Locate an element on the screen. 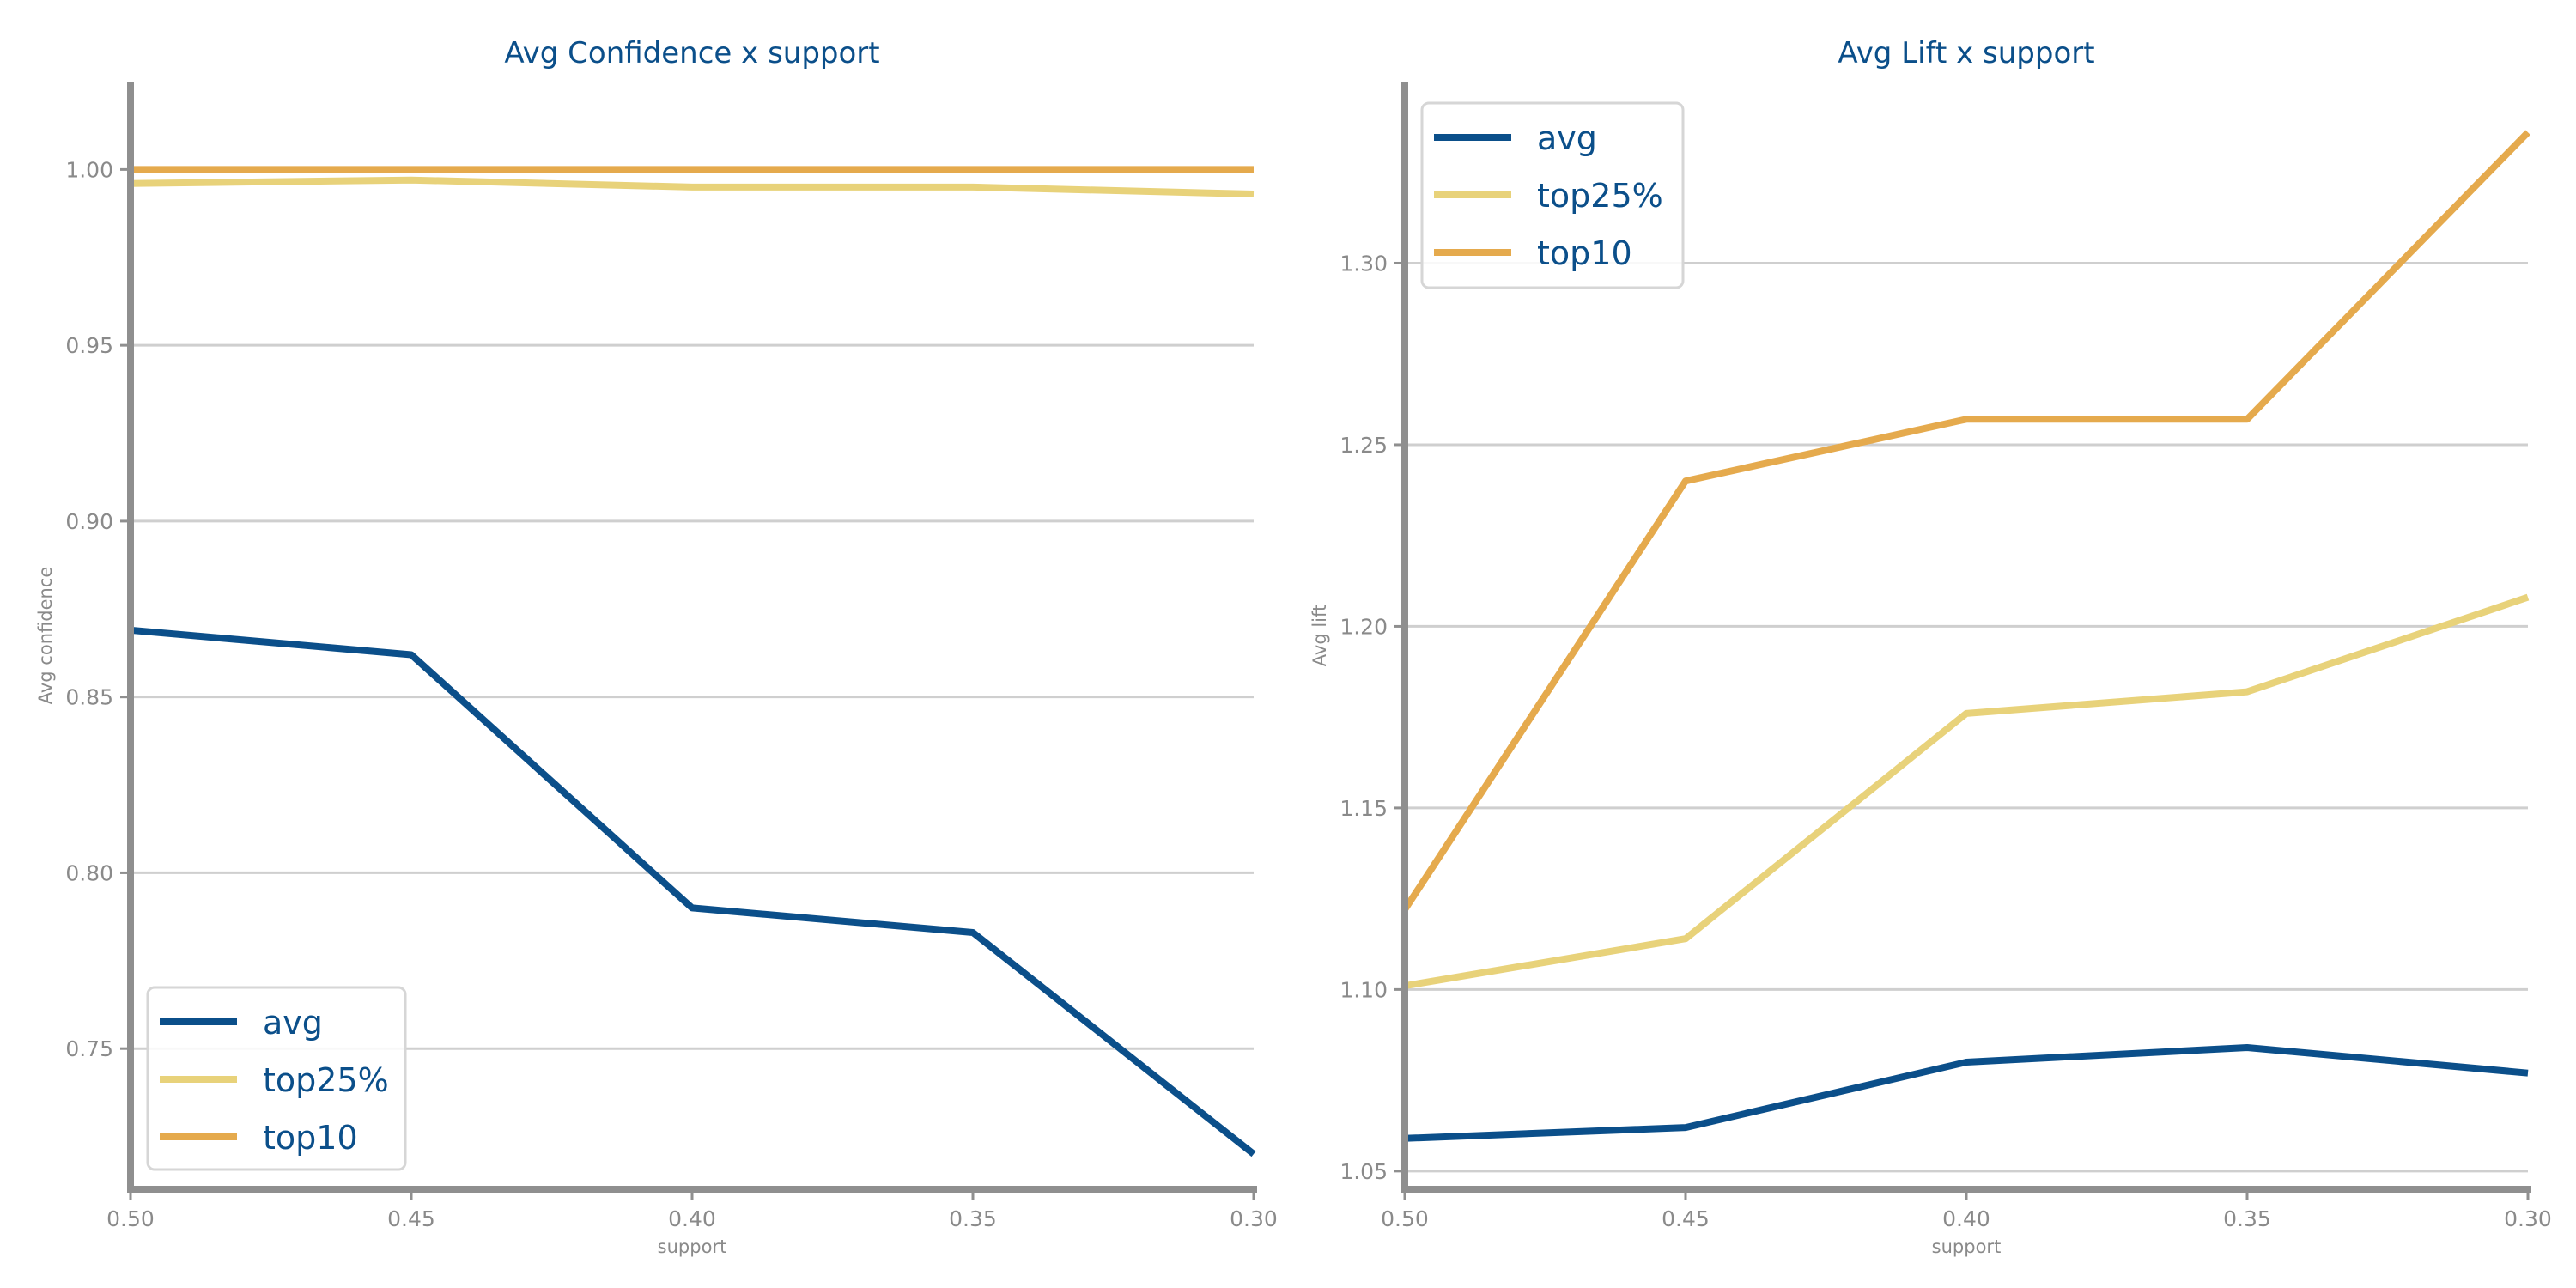  series-line-avg is located at coordinates (1967, 1093).